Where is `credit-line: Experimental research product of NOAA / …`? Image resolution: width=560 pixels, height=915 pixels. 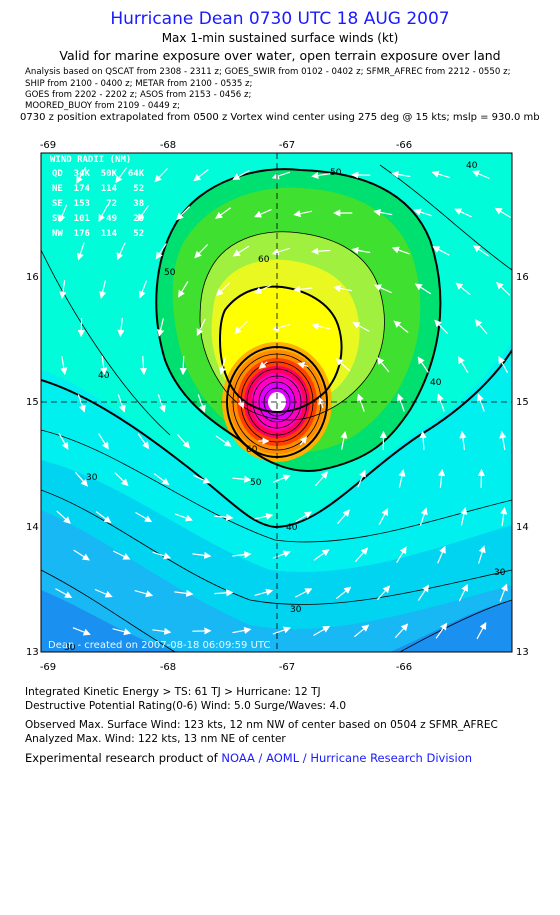 credit-line: Experimental research product of NOAA / … is located at coordinates (248, 758).